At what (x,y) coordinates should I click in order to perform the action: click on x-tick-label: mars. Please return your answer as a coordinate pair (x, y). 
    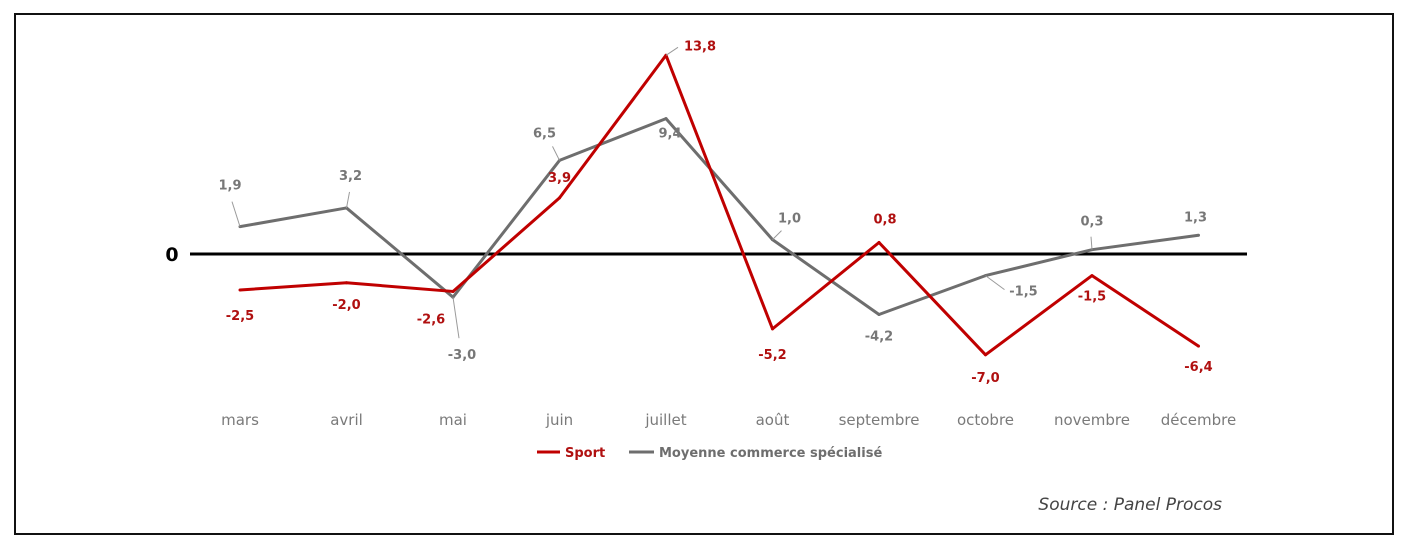
    Looking at the image, I should click on (240, 420).